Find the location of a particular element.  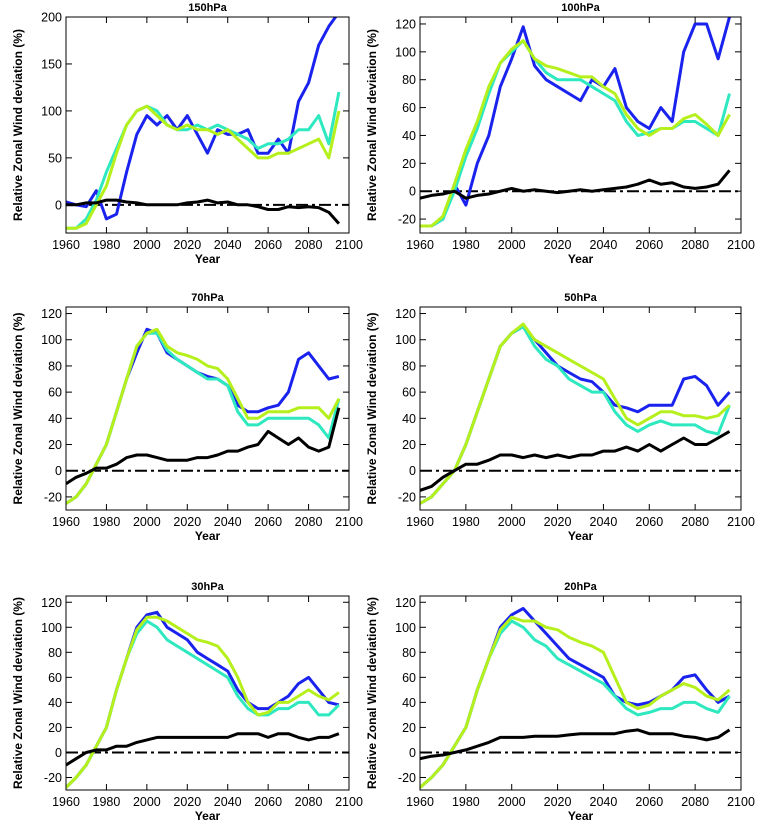

panel-title: 100hPa is located at coordinates (580, 8).